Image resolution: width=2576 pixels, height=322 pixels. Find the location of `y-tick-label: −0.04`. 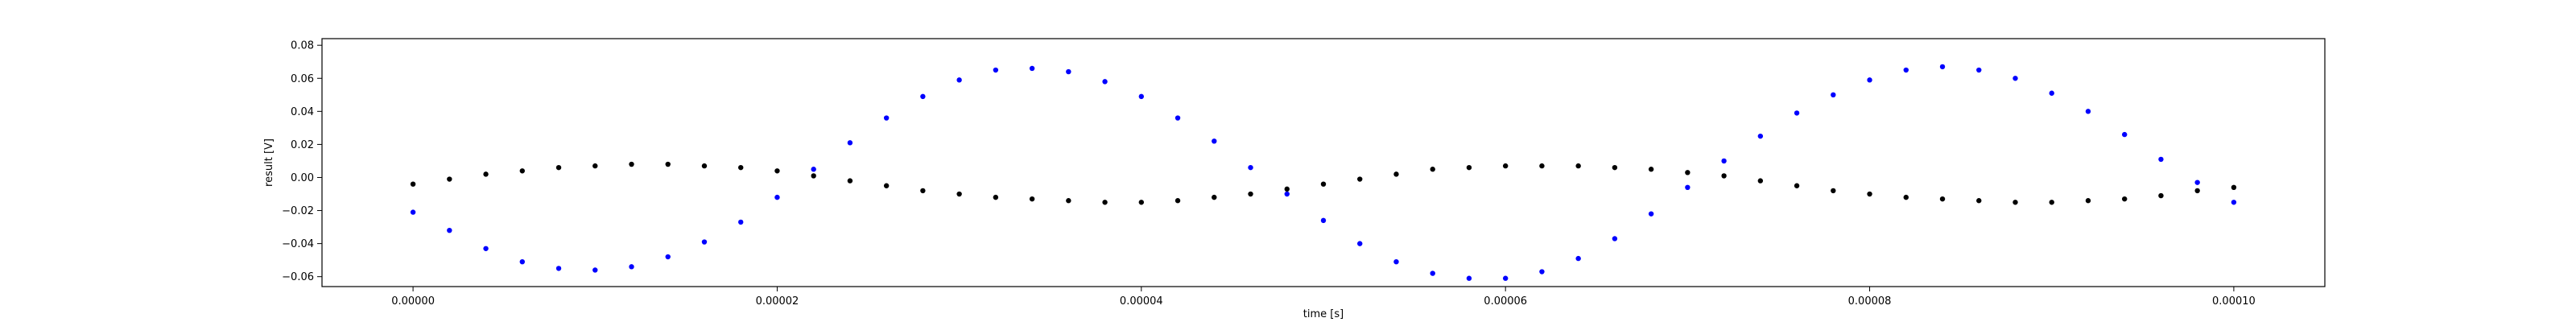

y-tick-label: −0.04 is located at coordinates (298, 244).